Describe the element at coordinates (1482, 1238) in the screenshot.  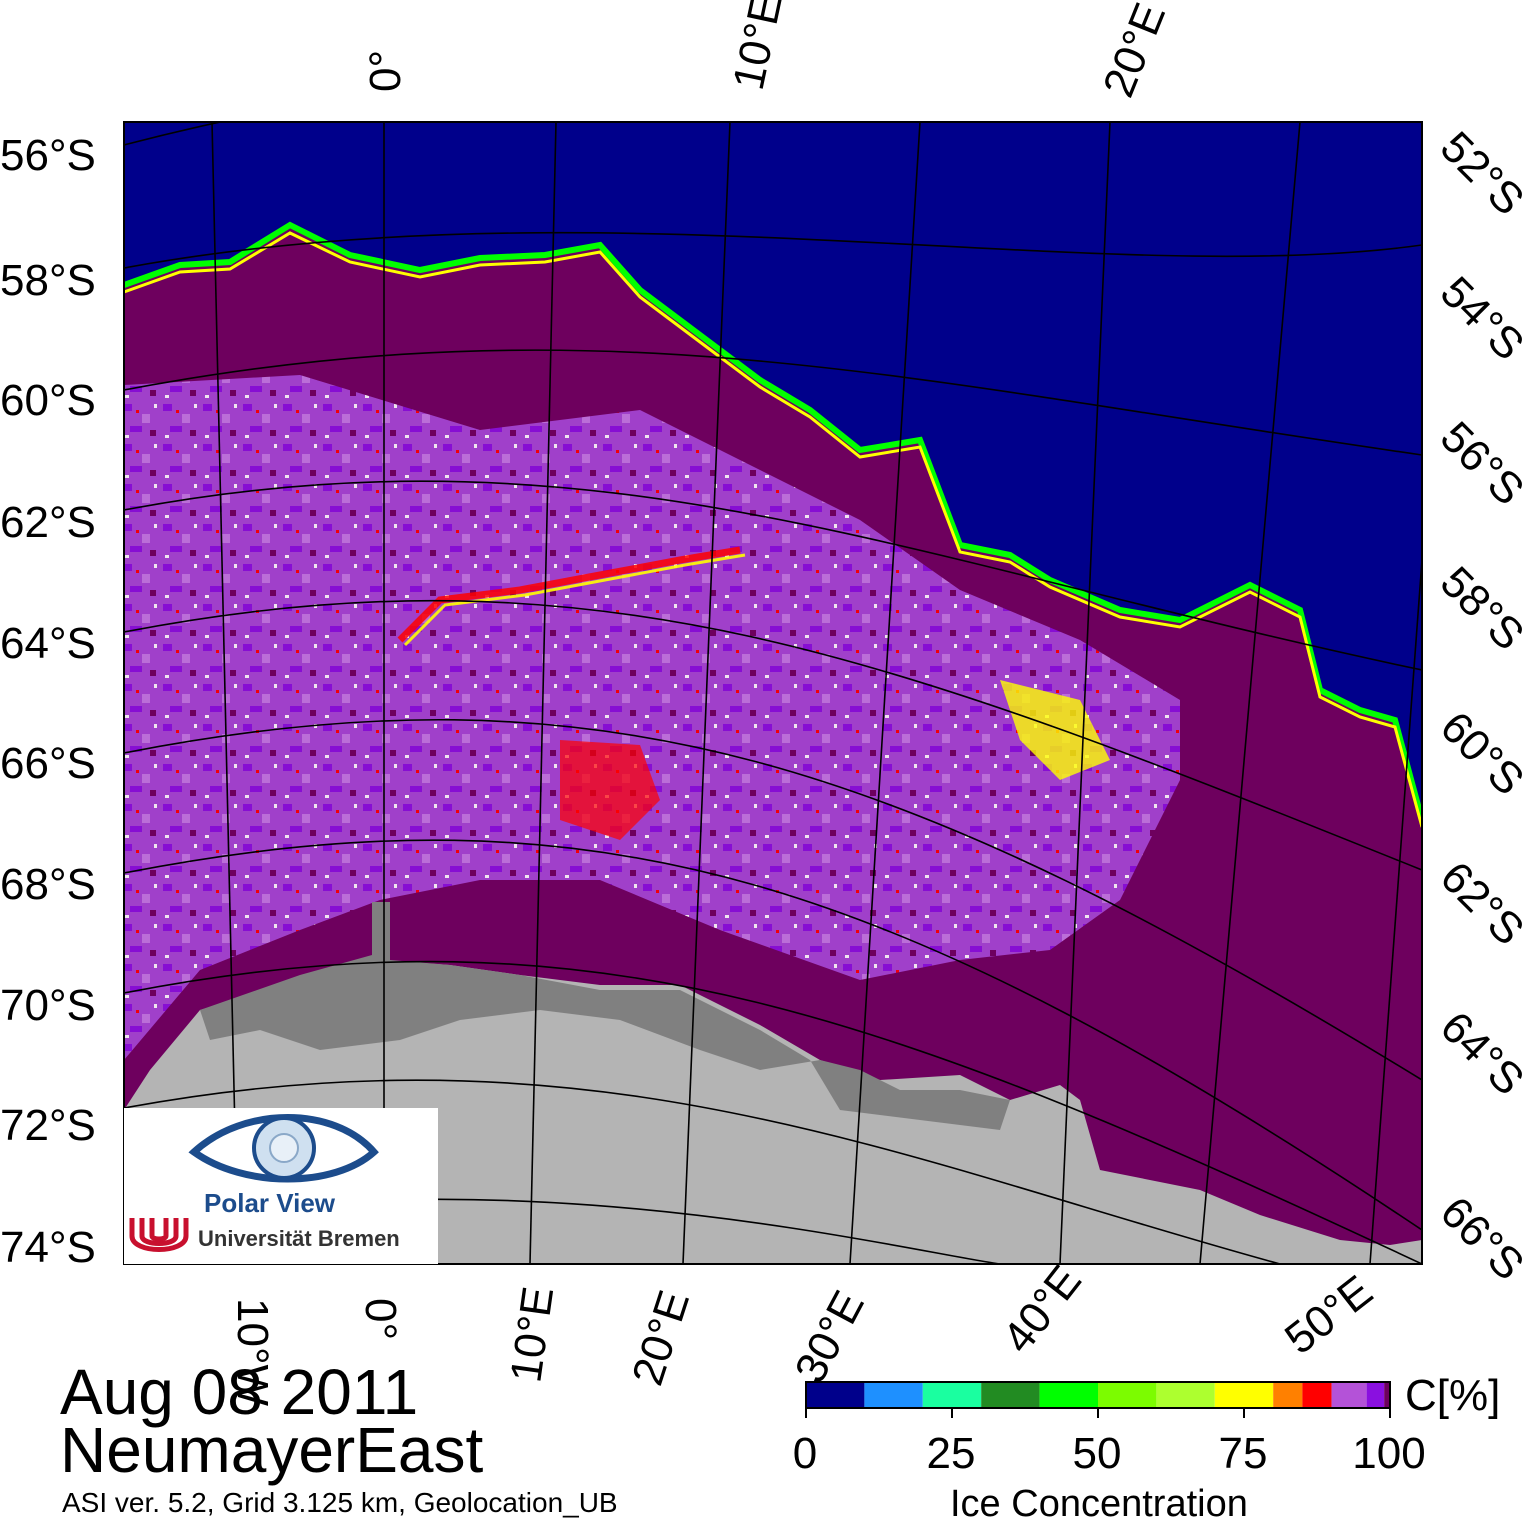
I see `lat-label-right: 66°S` at that location.